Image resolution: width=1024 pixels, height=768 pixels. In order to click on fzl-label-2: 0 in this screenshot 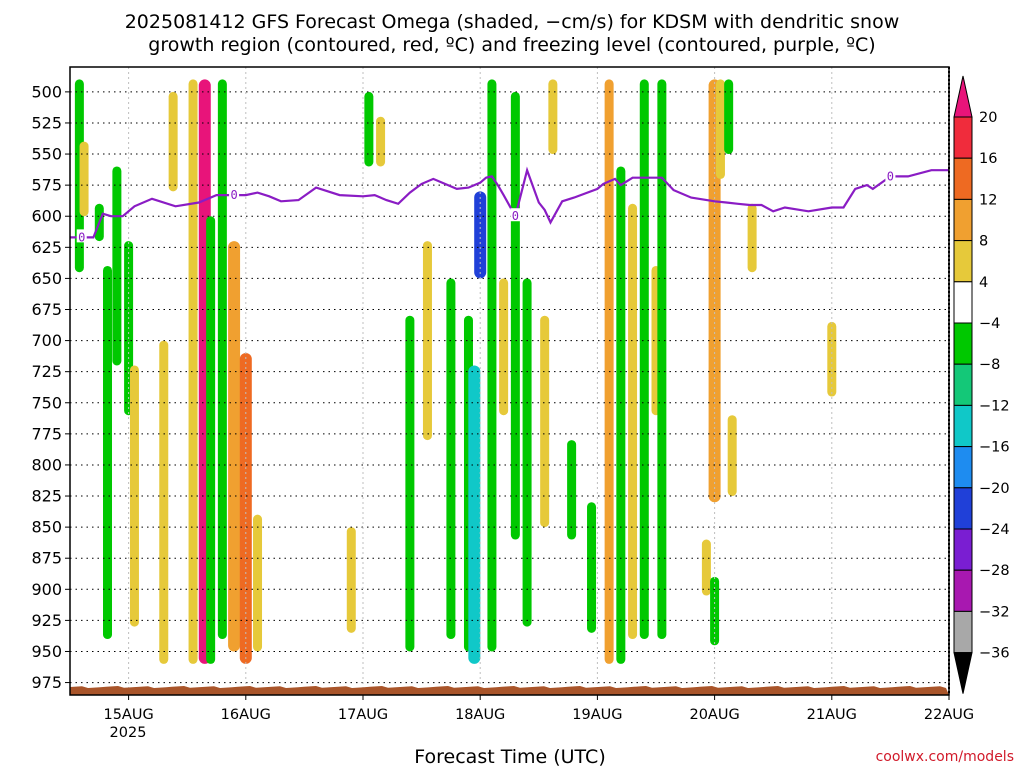, I will do `click(515, 216)`.